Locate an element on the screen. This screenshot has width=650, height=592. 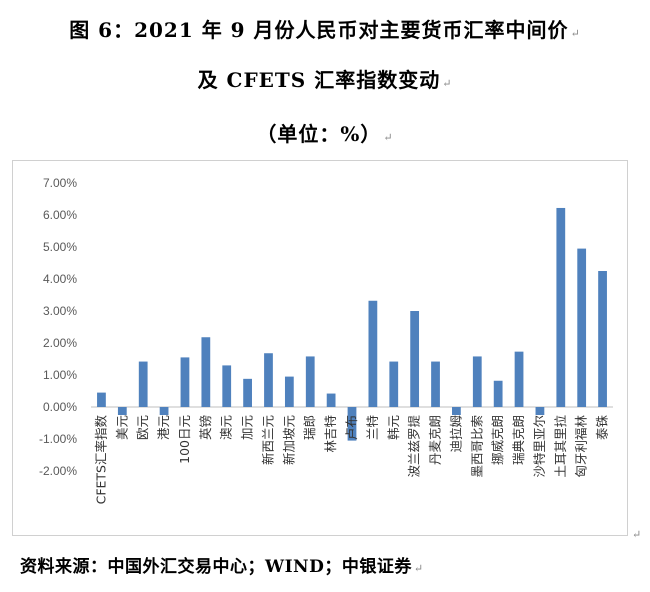
category-label: 港元 is located at coordinates (163, 427).